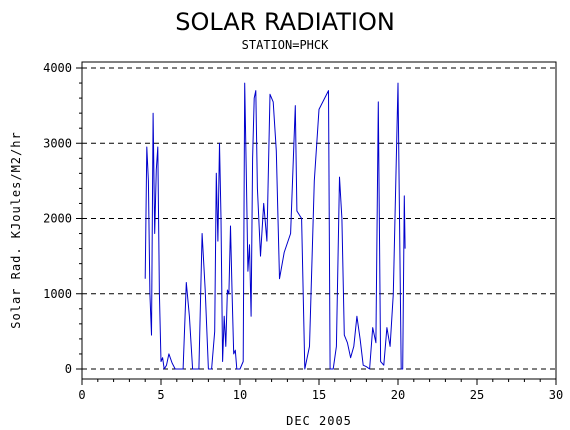  I want to click on y-axis: 0 1000 2000 3000 4000, so click(62, 218).